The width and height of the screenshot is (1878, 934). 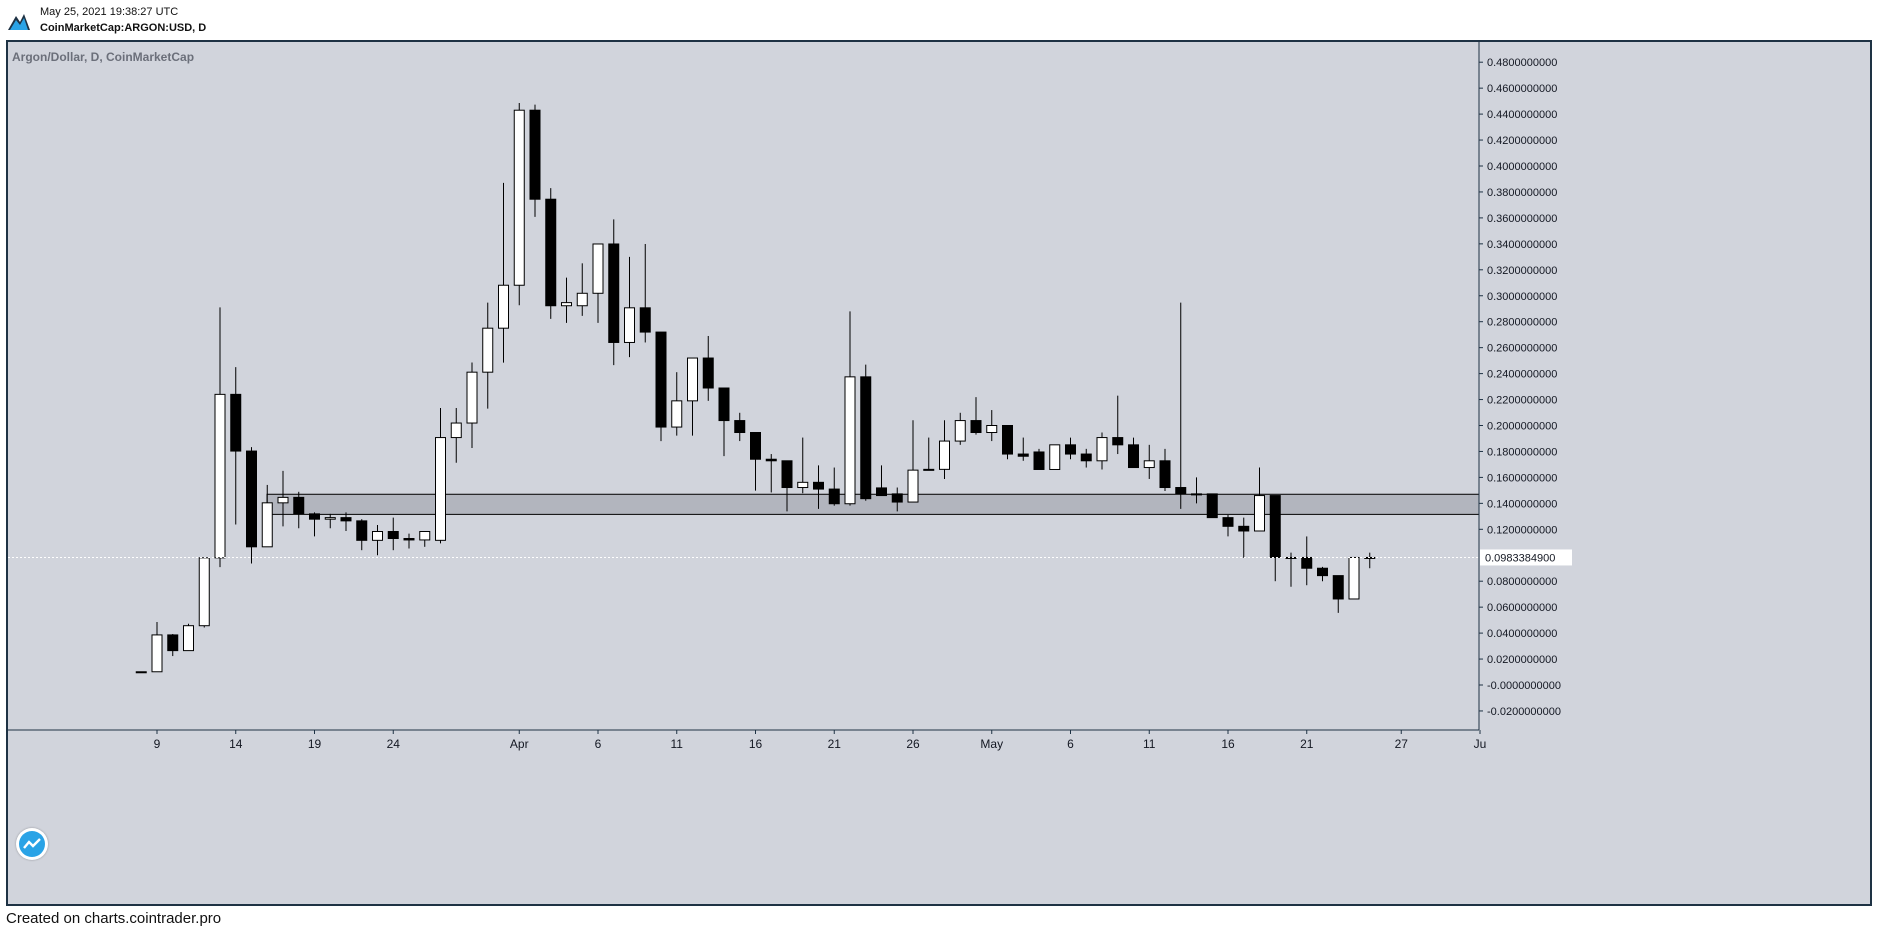 I want to click on y-tick-label: 0.3000000000, so click(x=1522, y=297).